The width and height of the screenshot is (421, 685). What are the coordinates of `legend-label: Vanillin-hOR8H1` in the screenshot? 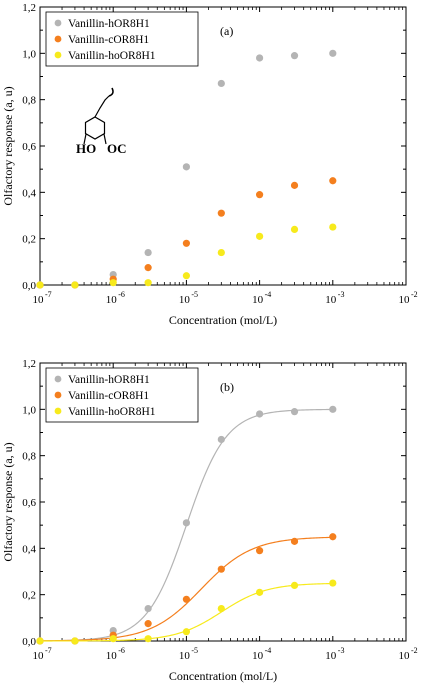 It's located at (109, 380).